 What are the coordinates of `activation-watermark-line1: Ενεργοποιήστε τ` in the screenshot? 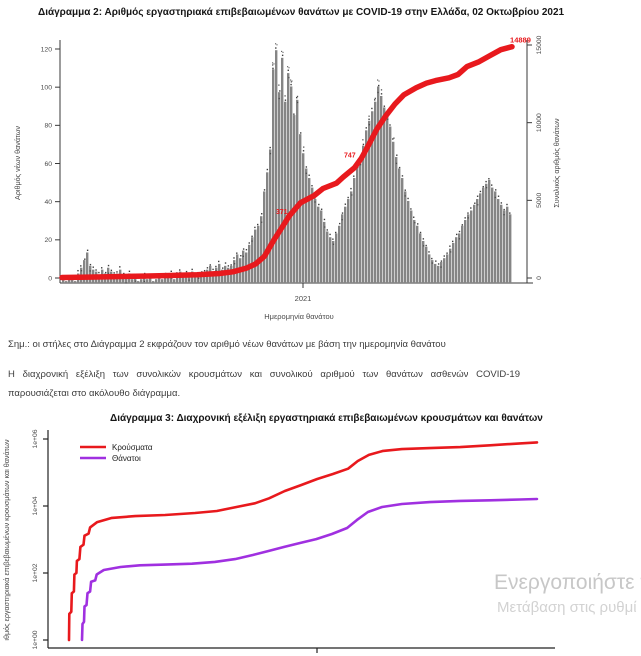 It's located at (567, 582).